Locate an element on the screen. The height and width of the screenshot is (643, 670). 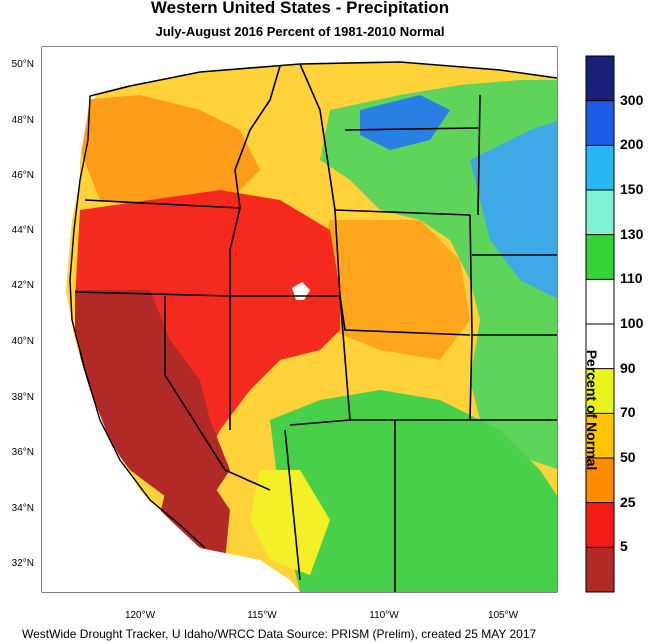
socal-darkred is located at coordinates (195, 515).